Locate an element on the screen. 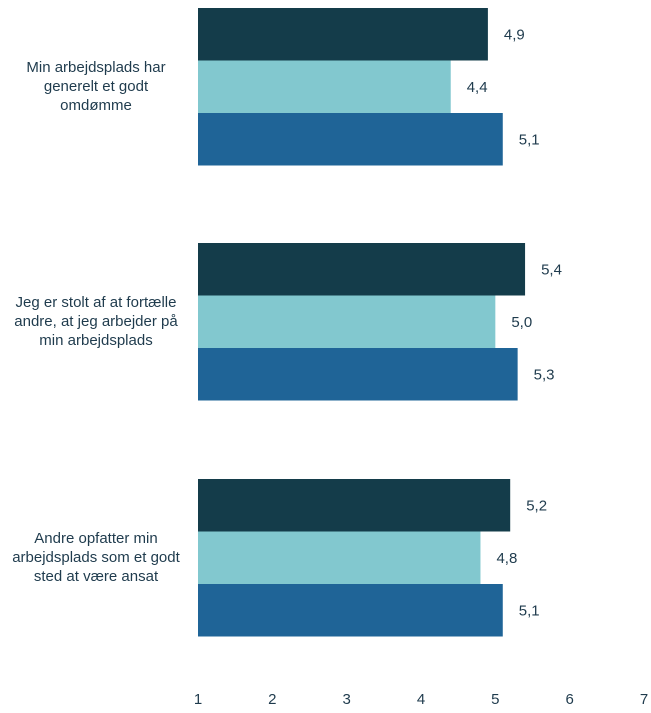 The height and width of the screenshot is (713, 651). data-label-c2-s0: 5,2 is located at coordinates (536, 505).